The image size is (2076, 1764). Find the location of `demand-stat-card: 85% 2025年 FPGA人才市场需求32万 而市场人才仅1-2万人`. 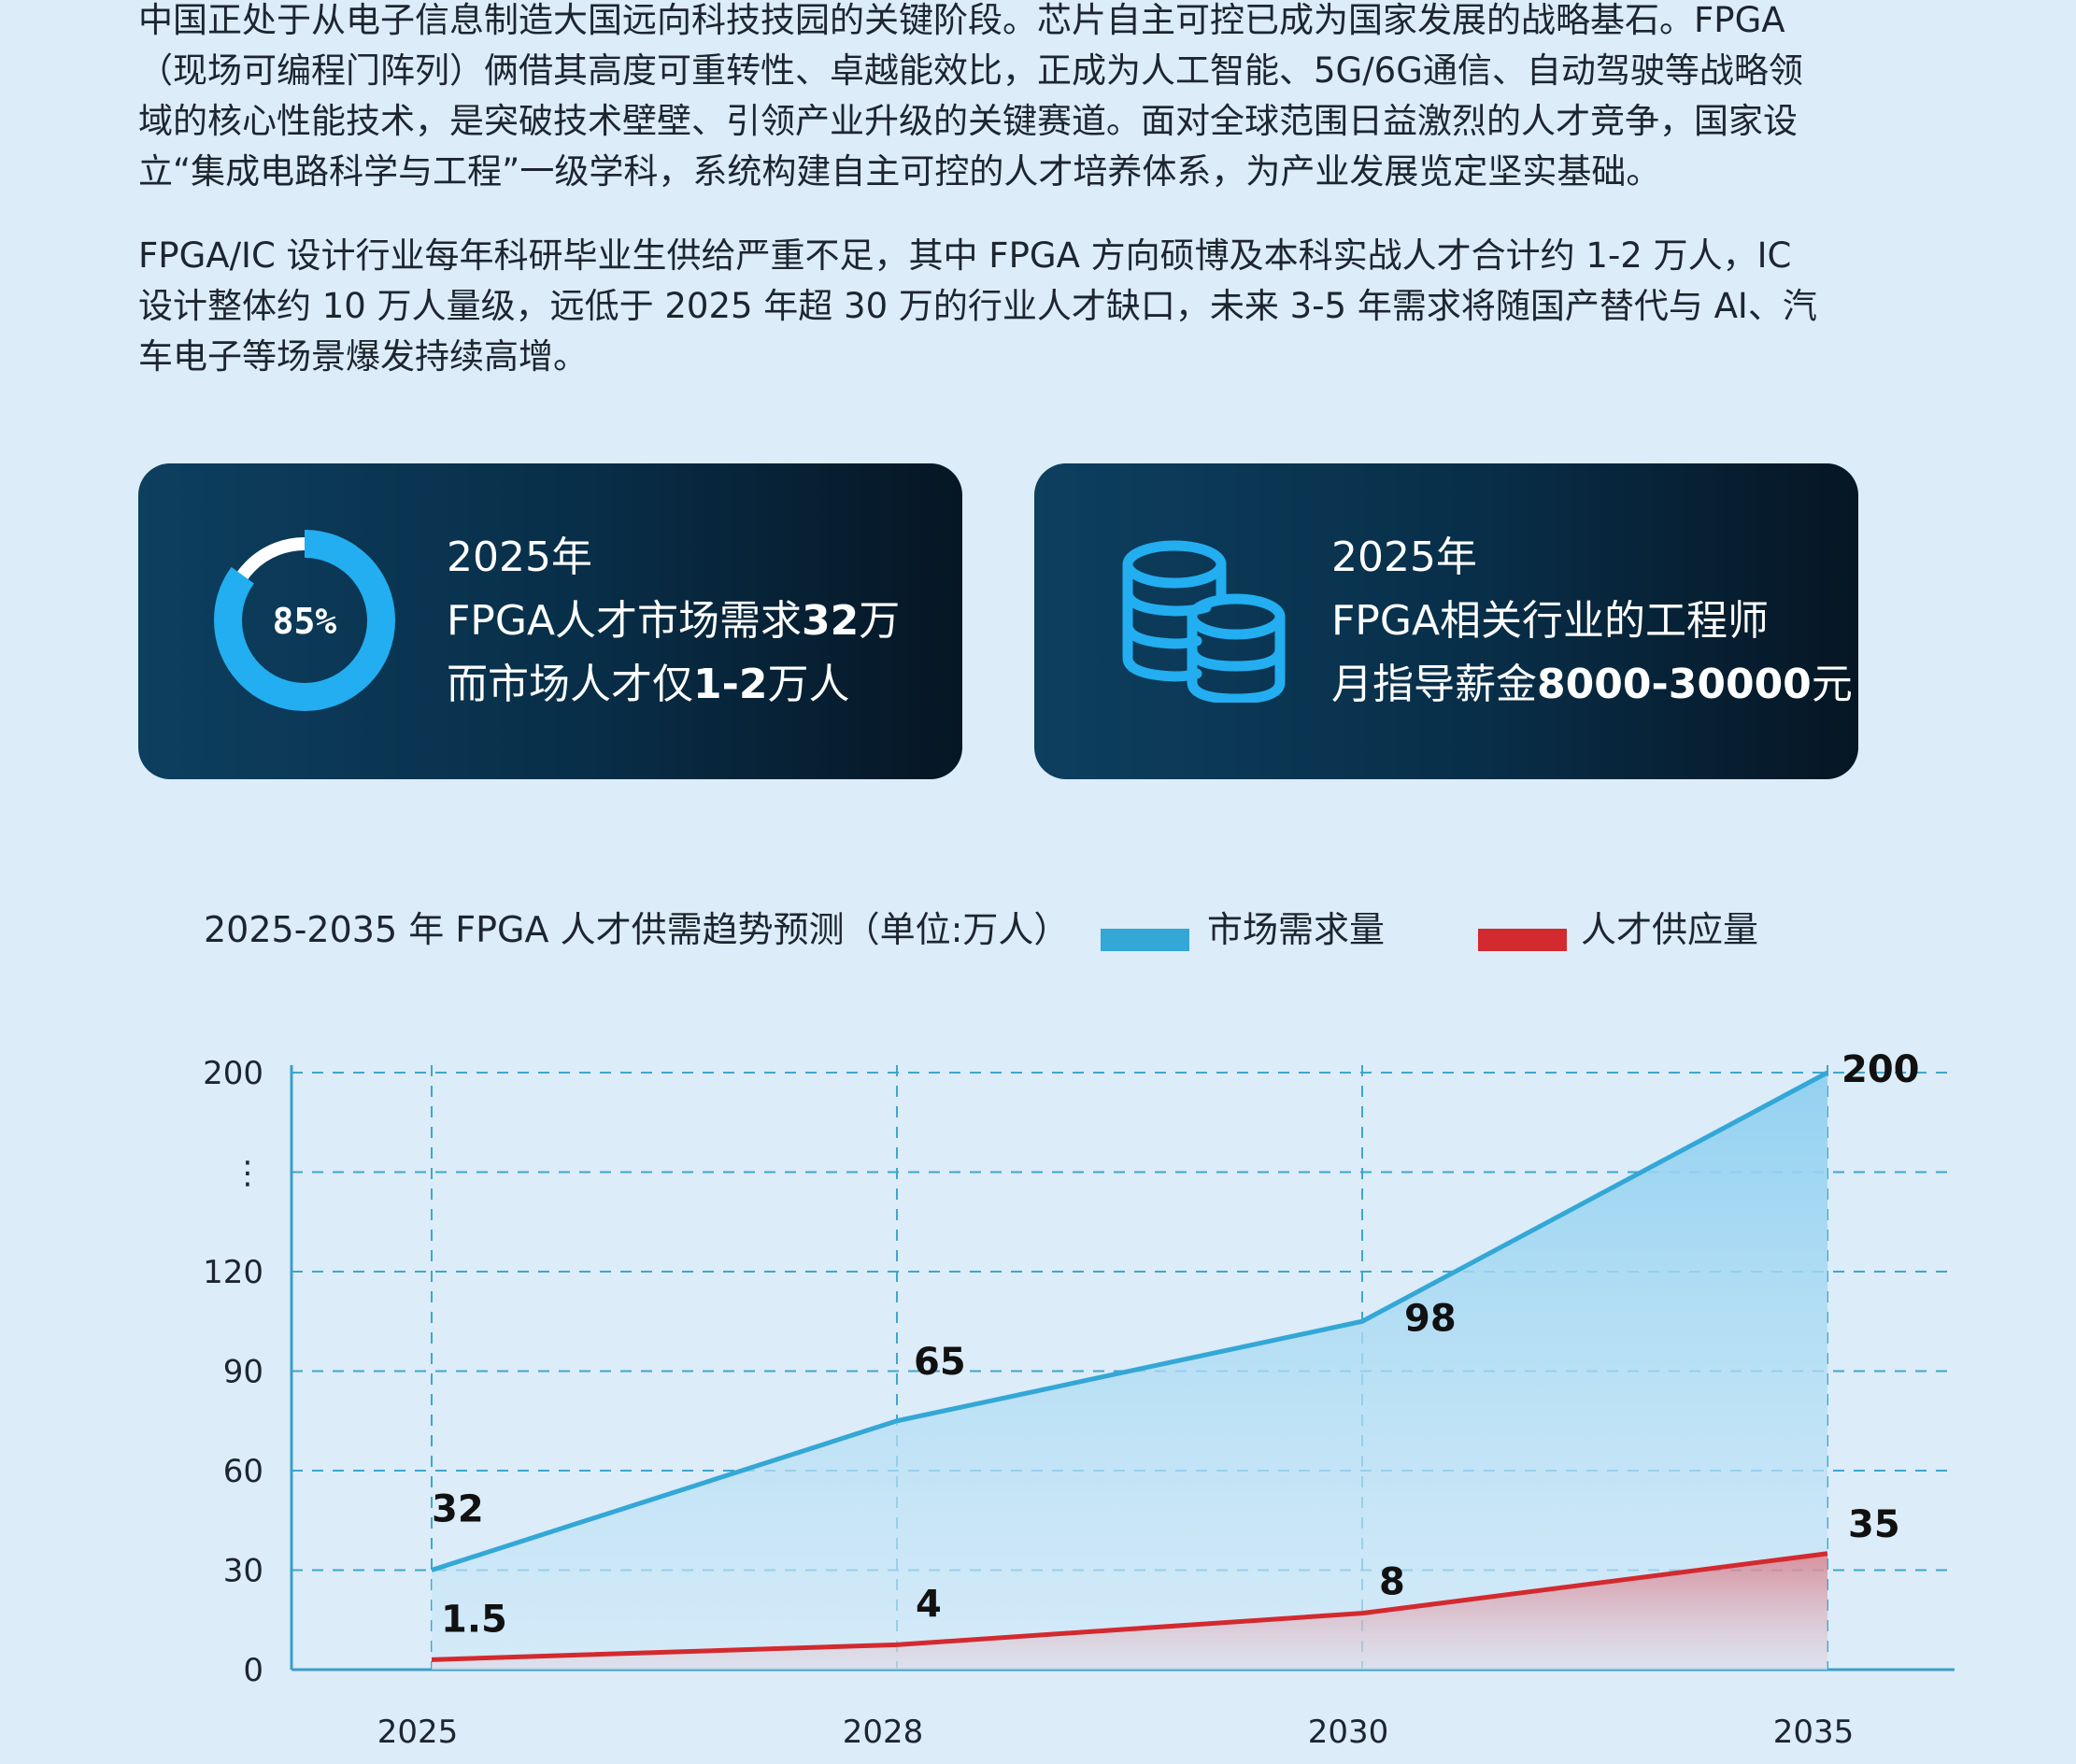

demand-stat-card: 85% 2025年 FPGA人才市场需求32万 而市场人才仅1-2万人 is located at coordinates (550, 621).